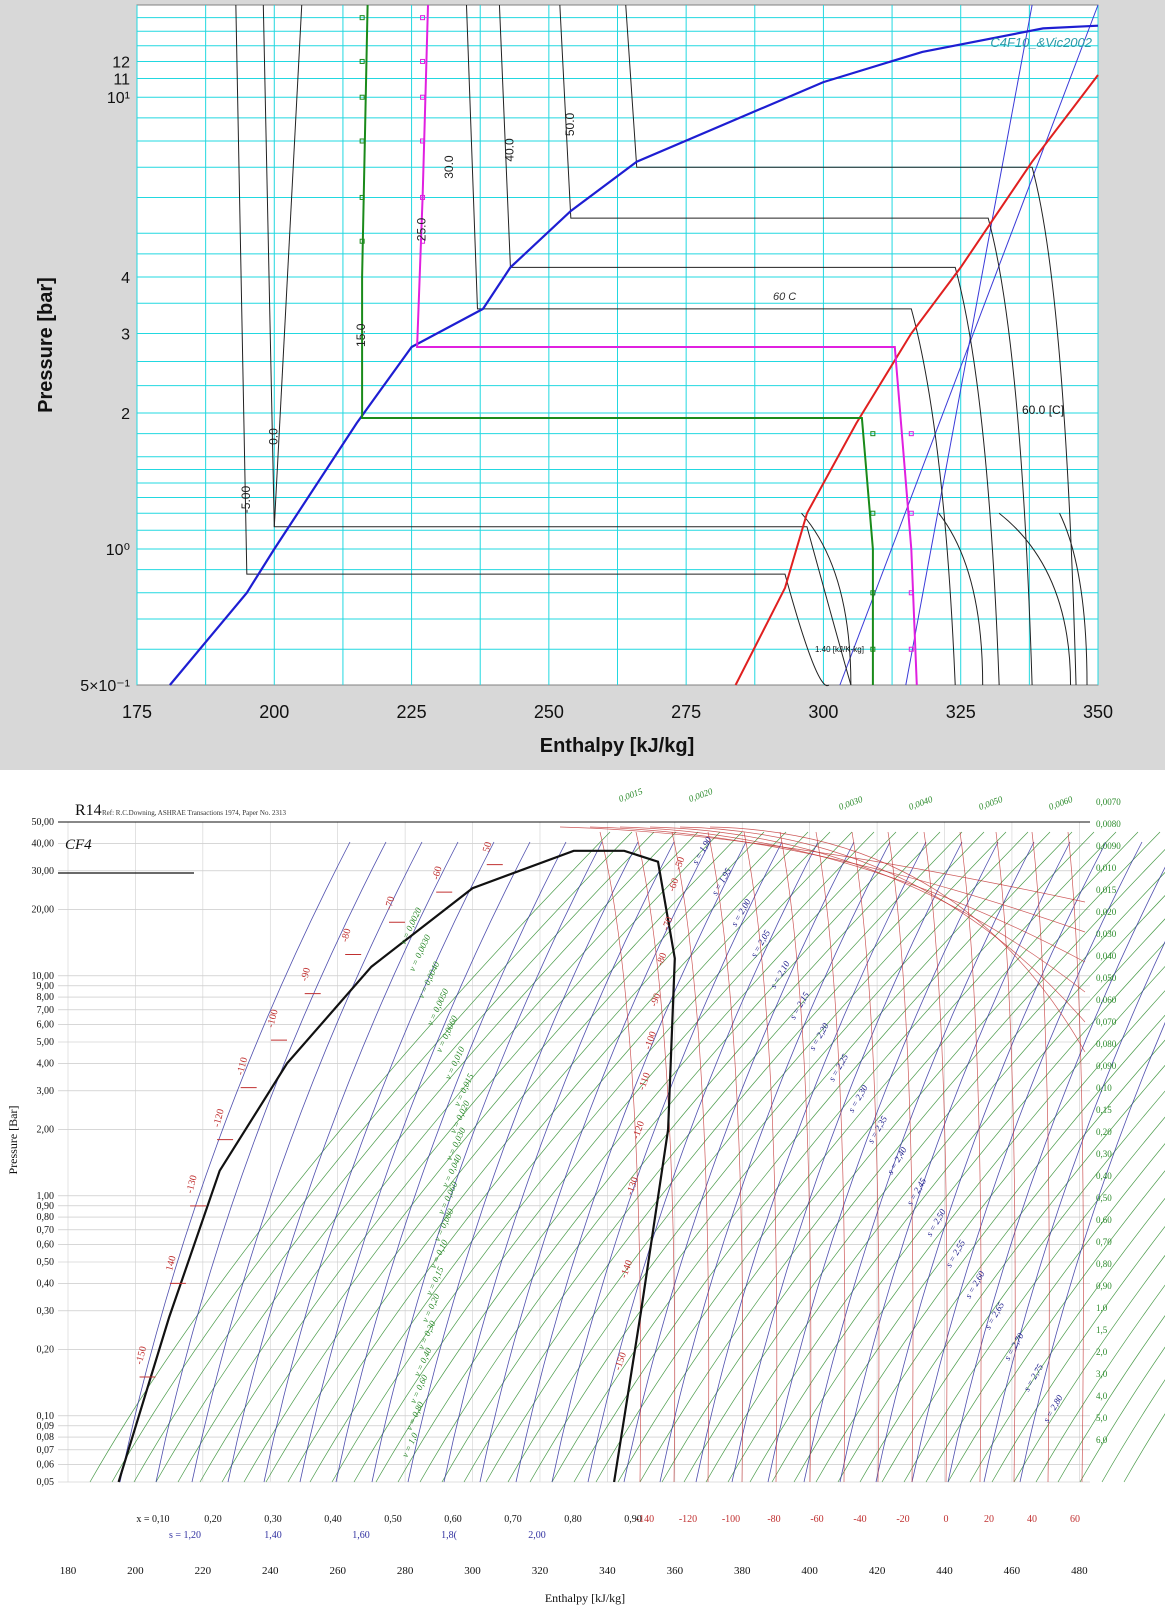  What do you see at coordinates (361, 335) in the screenshot?
I see `isotherm-value-label: 15.0` at bounding box center [361, 335].